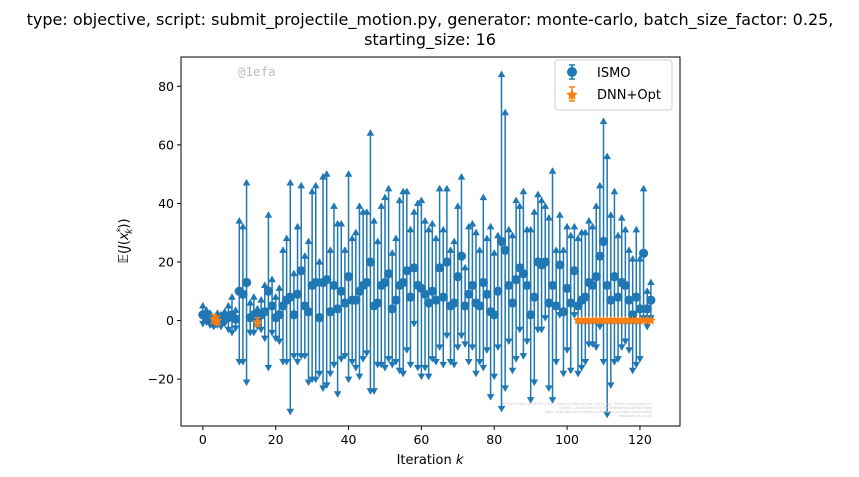 This screenshot has width=859, height=477. Describe the element at coordinates (567, 439) in the screenshot. I see `x-tick-label: 100` at that location.